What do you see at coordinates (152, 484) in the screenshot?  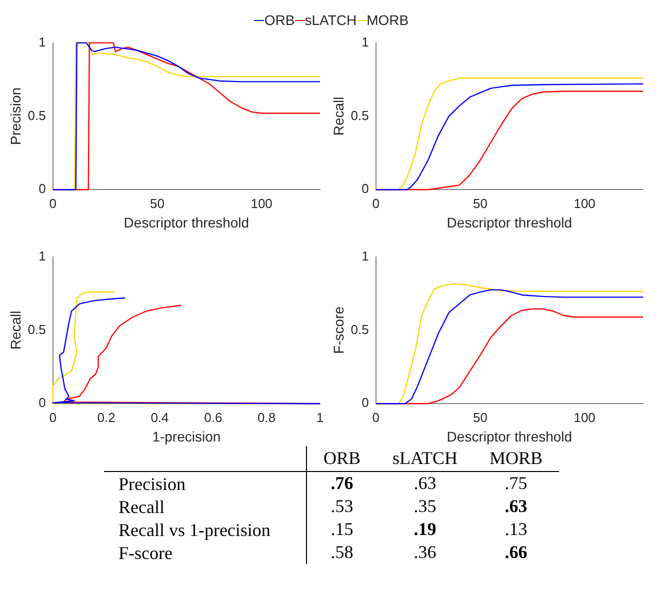 I see `category-label: Precision` at bounding box center [152, 484].